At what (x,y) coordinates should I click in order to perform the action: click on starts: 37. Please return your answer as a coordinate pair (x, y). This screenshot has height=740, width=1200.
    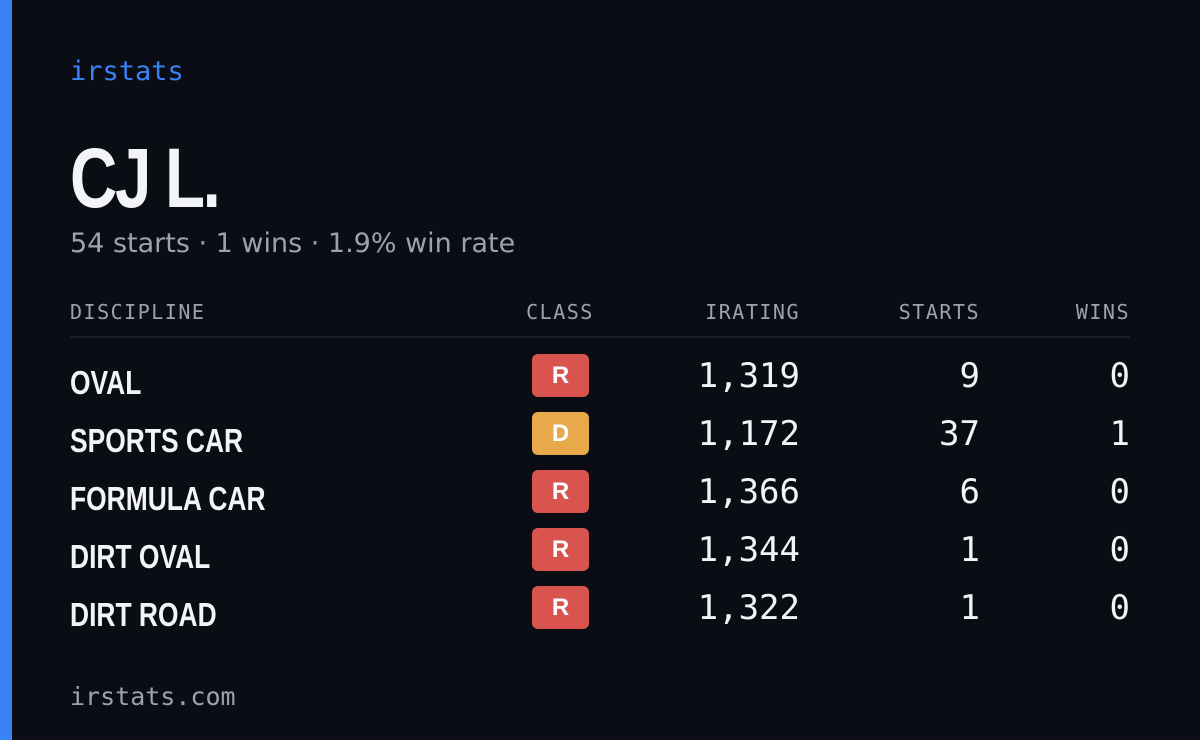
    Looking at the image, I should click on (959, 434).